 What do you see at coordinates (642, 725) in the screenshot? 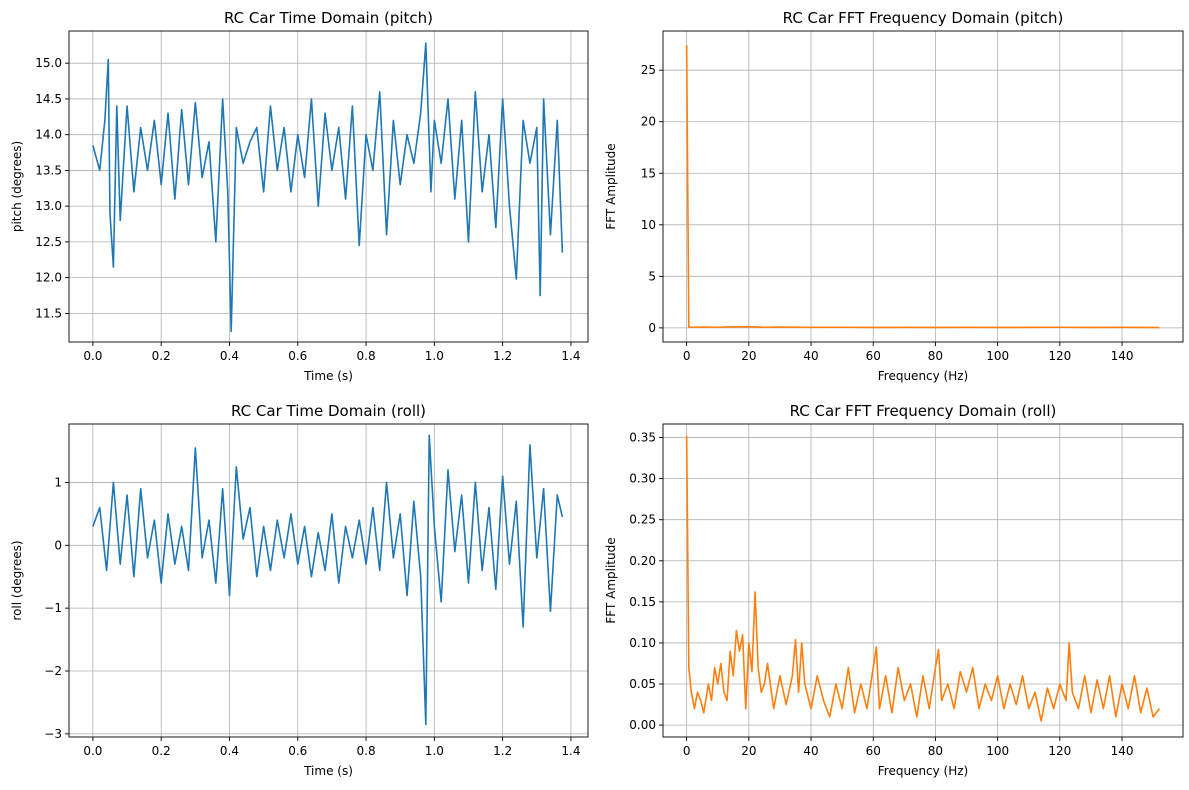
I see `y-tick-label: 0.00` at bounding box center [642, 725].